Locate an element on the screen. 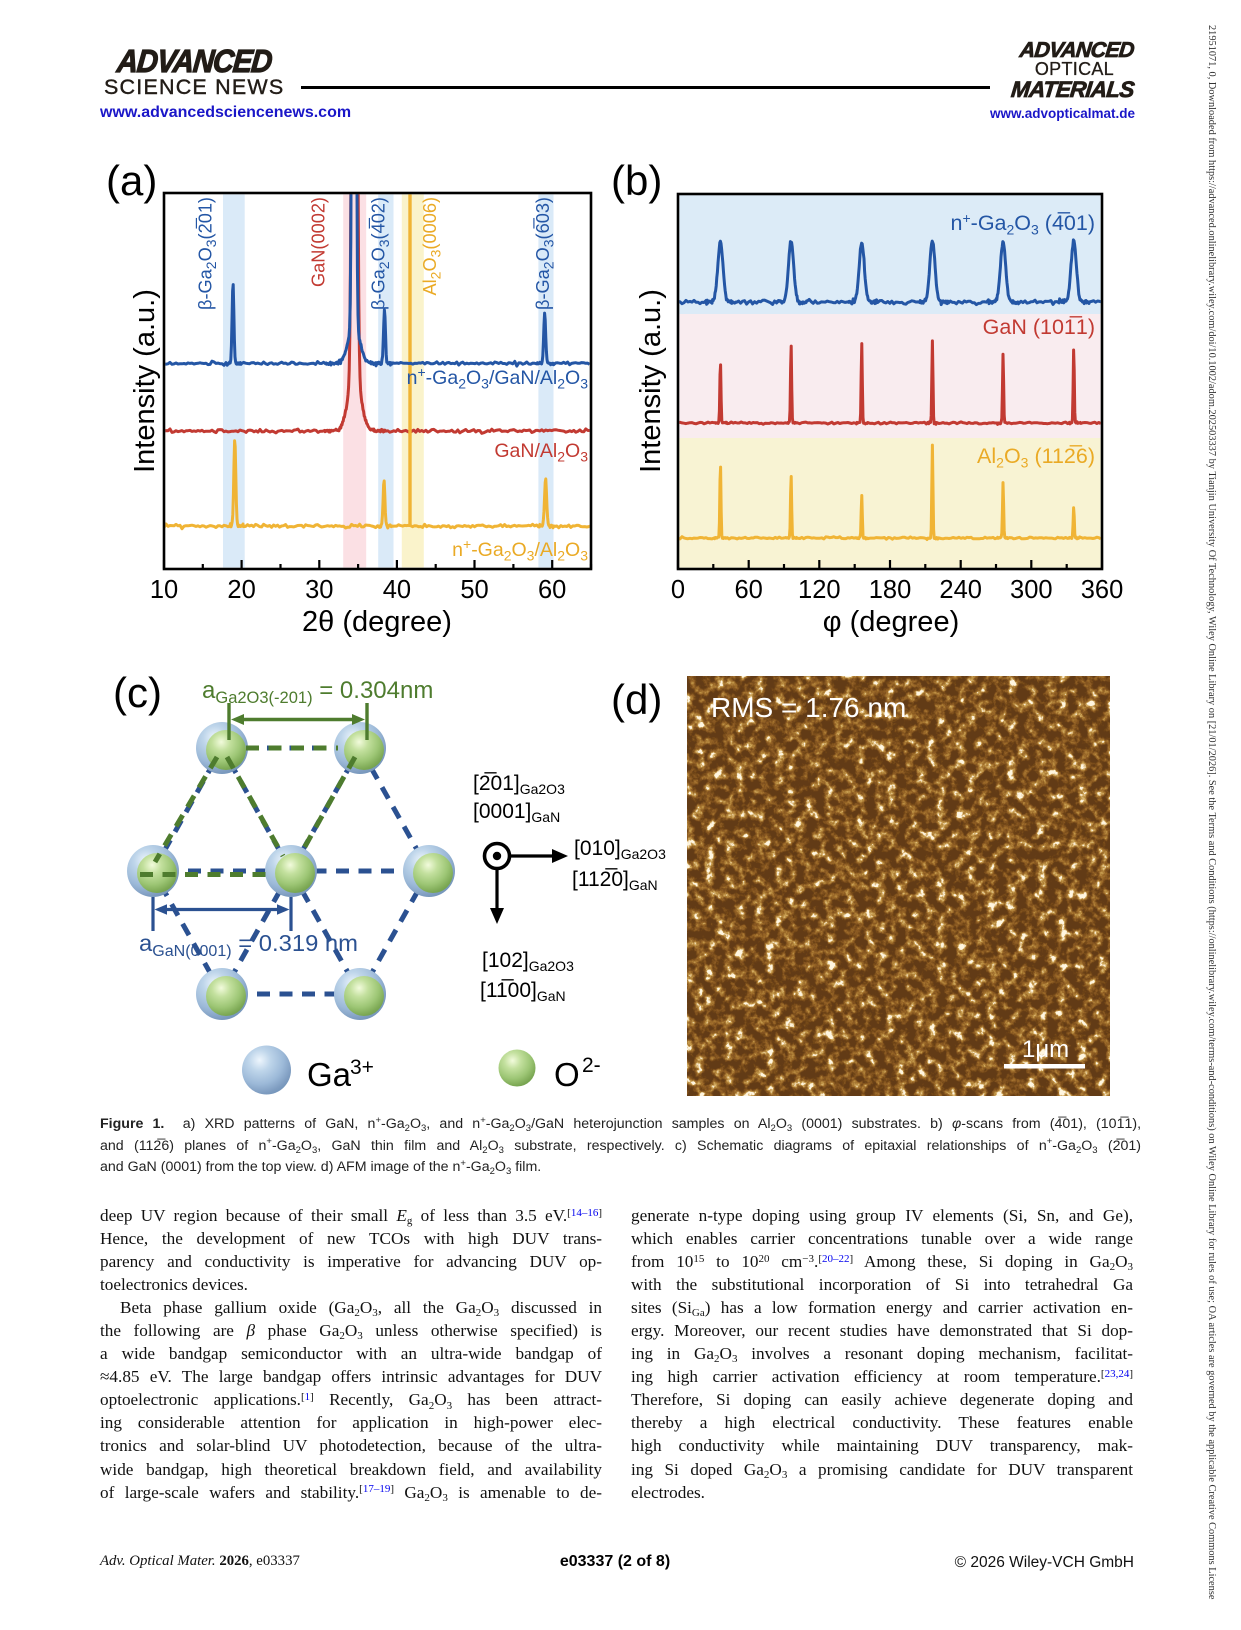 This screenshot has width=1241, height=1630. svg-text: 2θ (degree) is located at coordinates (377, 622).